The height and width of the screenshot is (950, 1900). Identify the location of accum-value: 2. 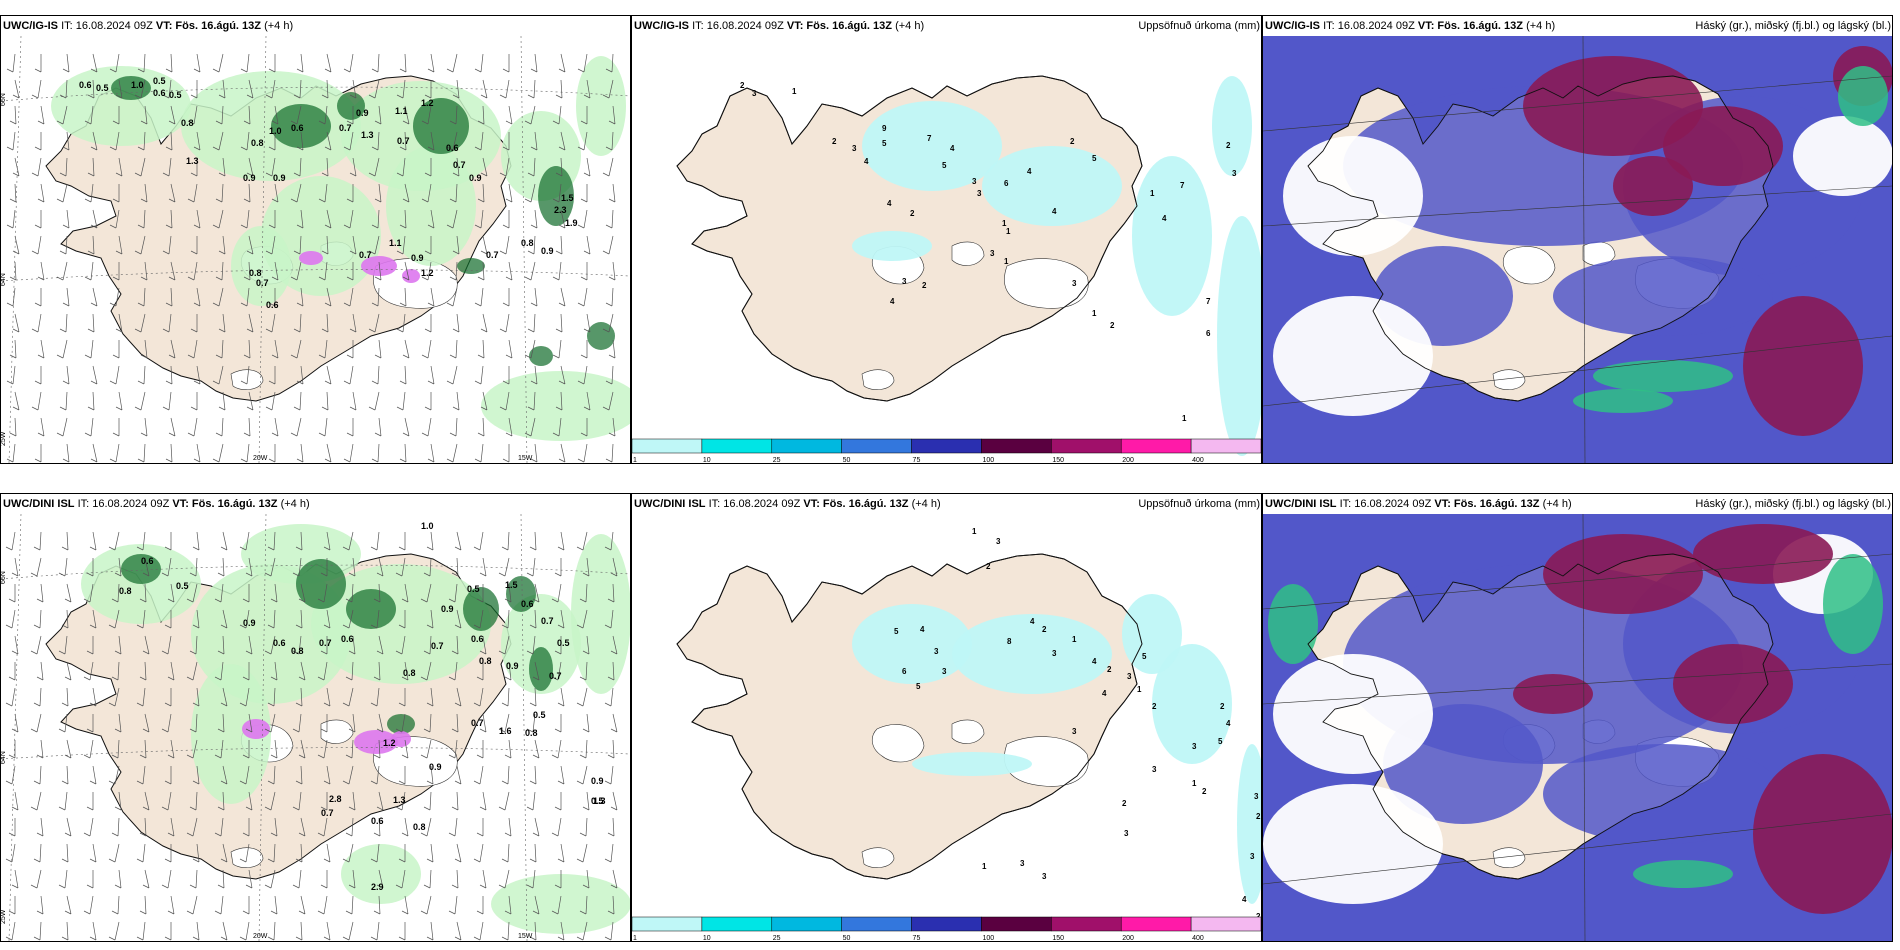
(742, 85).